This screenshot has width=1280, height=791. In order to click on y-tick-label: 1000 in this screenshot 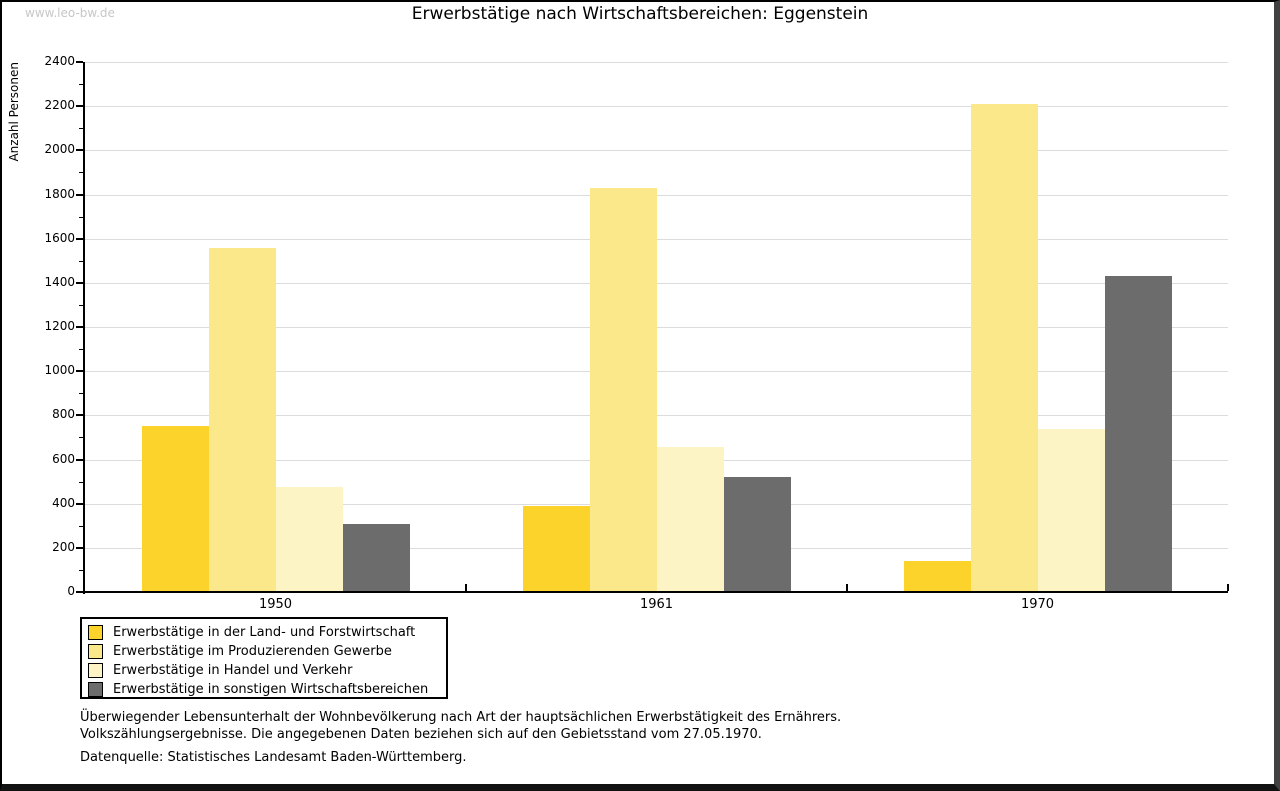, I will do `click(59, 370)`.